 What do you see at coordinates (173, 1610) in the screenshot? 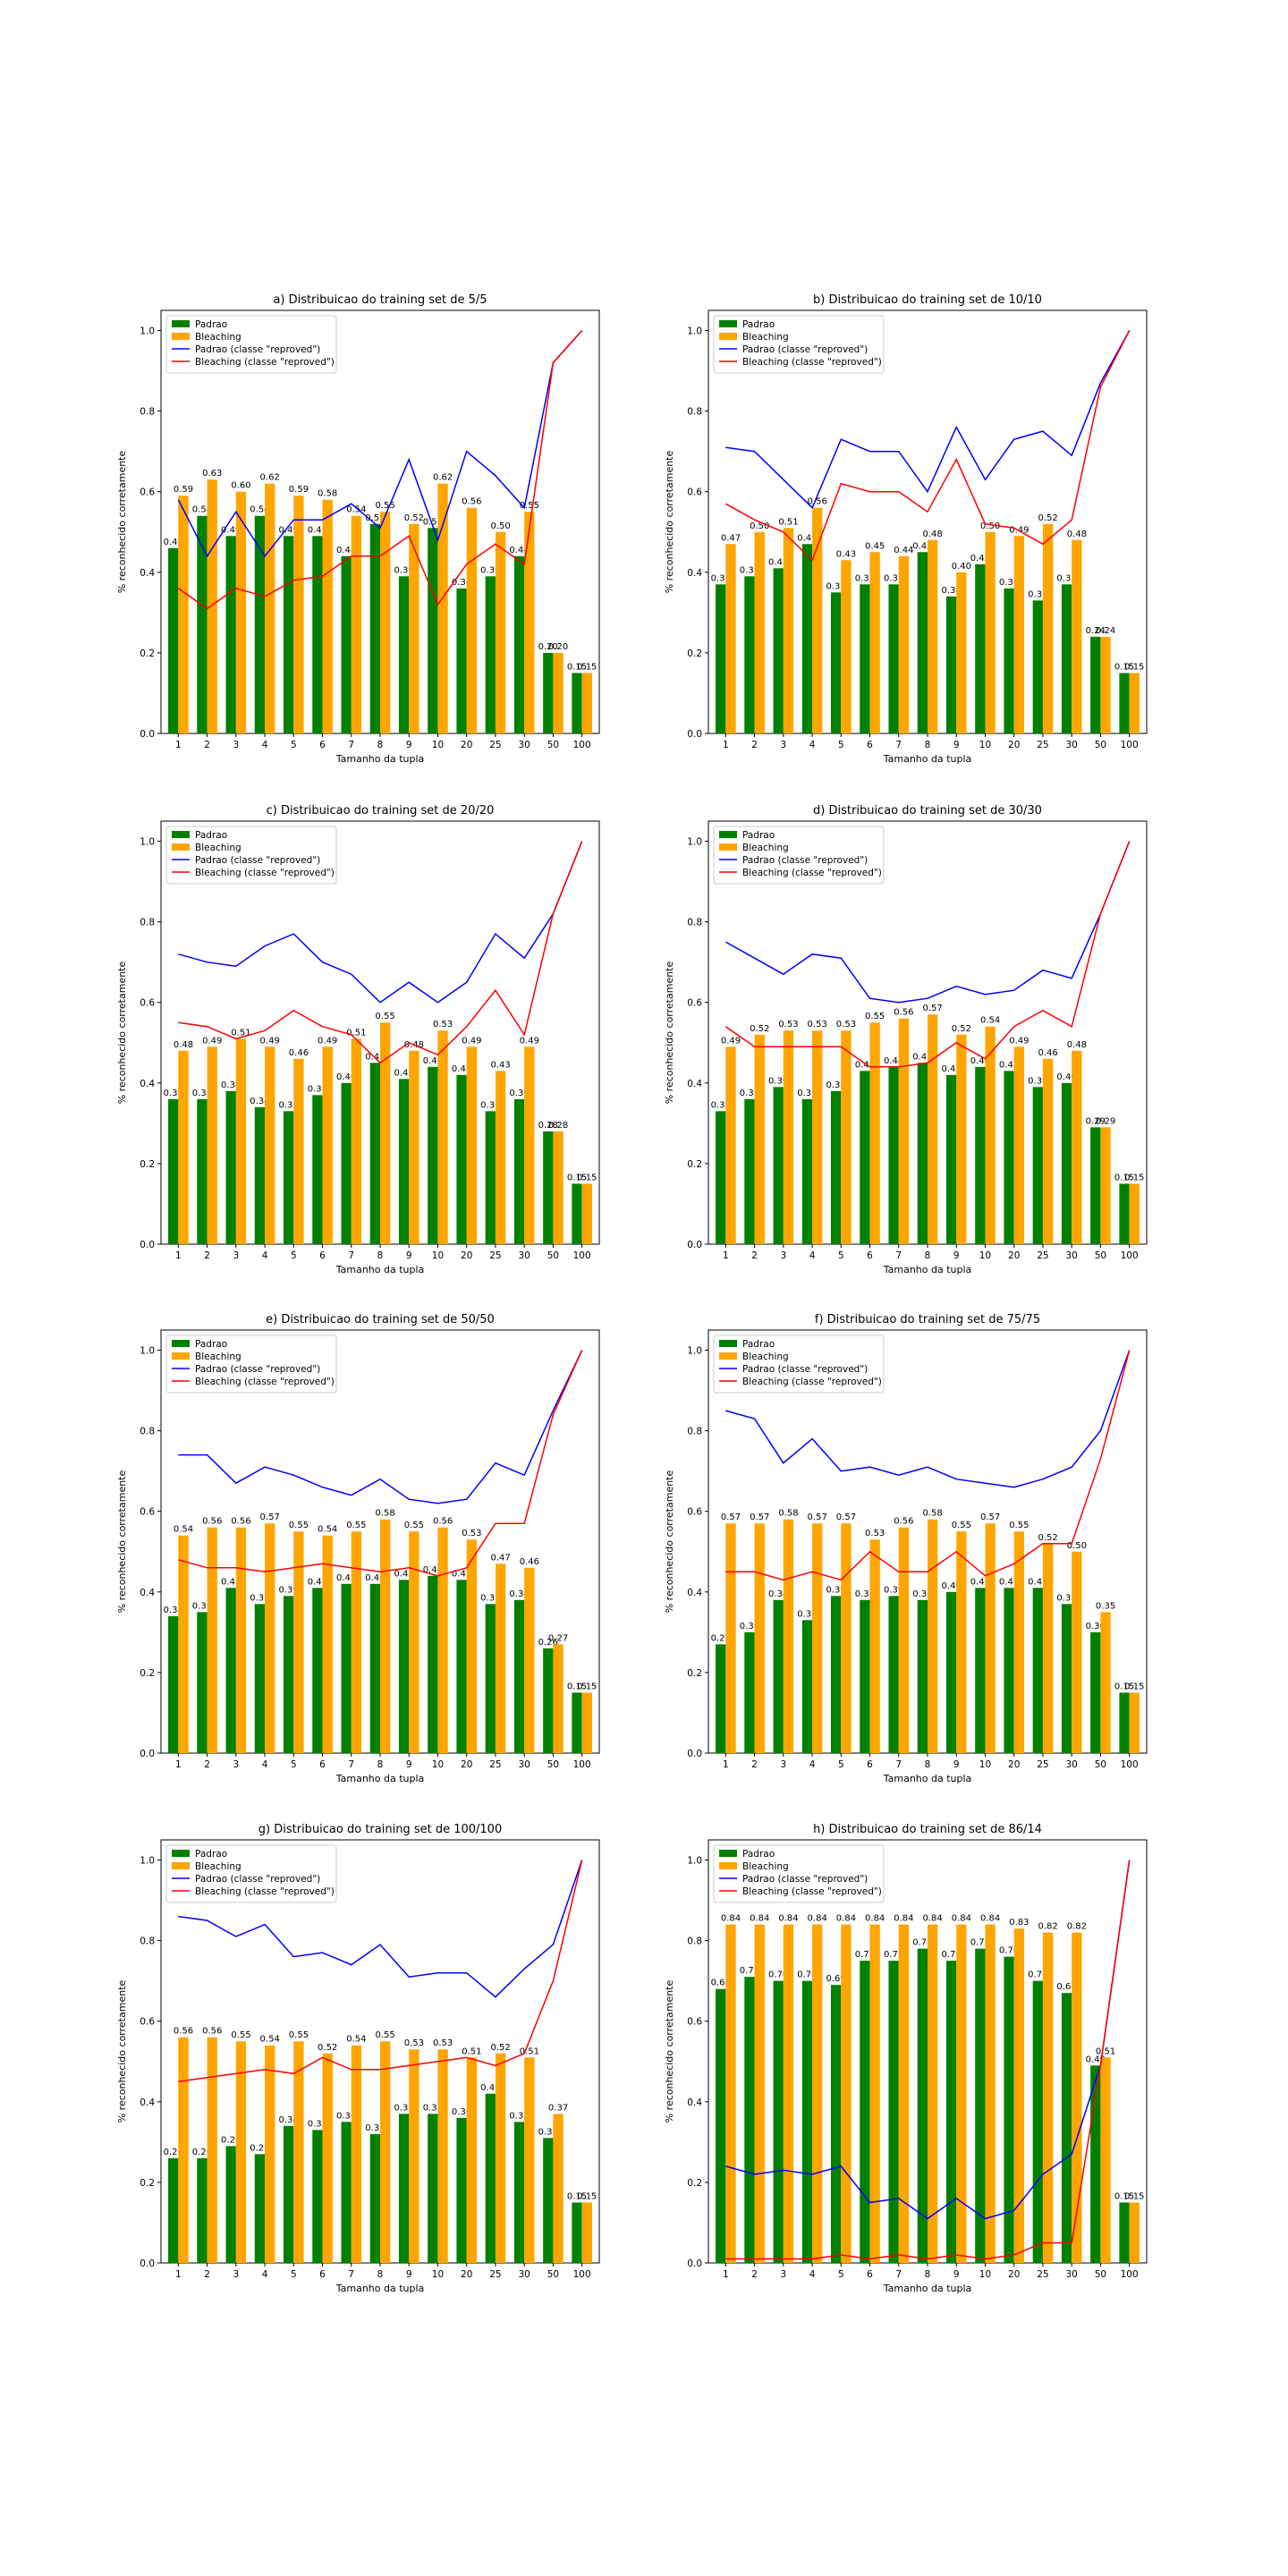
I see `data-label-padrao: 0.34` at bounding box center [173, 1610].